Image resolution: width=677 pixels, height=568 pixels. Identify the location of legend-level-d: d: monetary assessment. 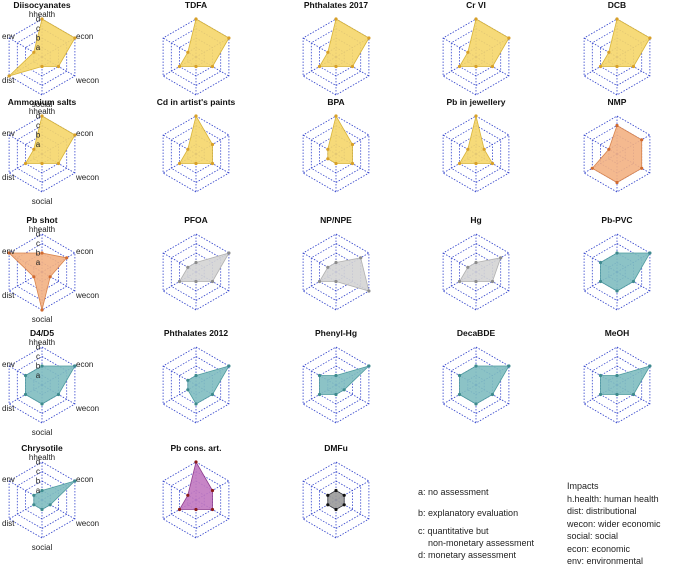
(467, 555).